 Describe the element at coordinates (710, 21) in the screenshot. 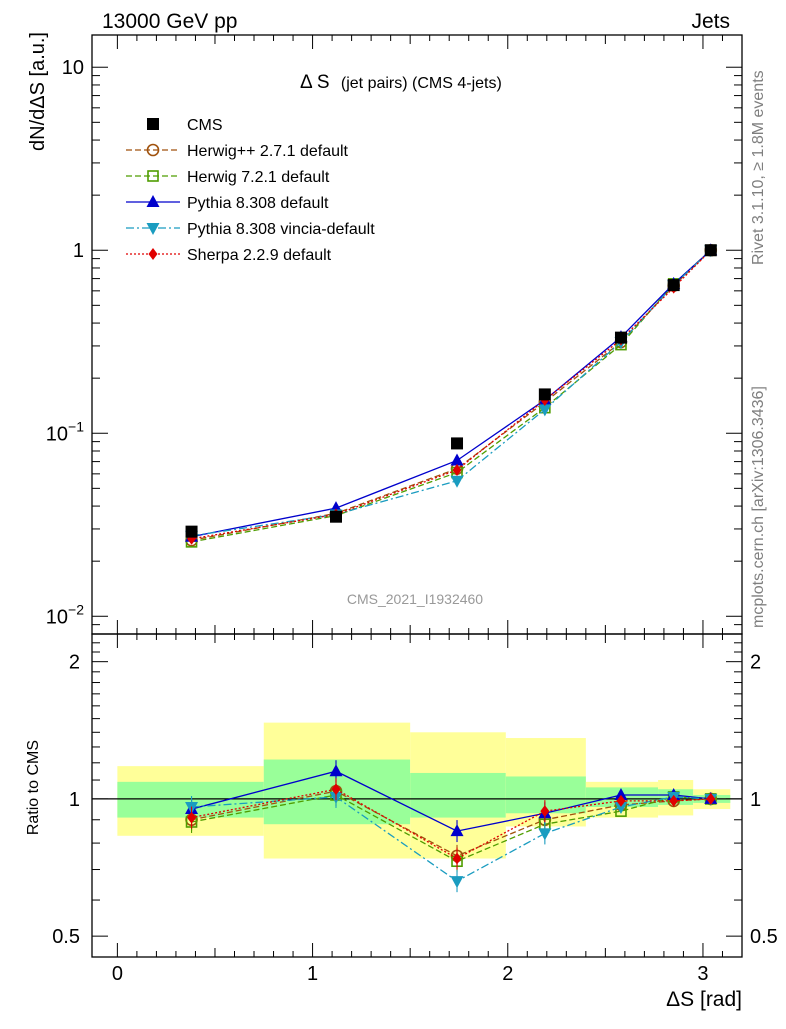

I see `header-observable-group: Jets` at that location.